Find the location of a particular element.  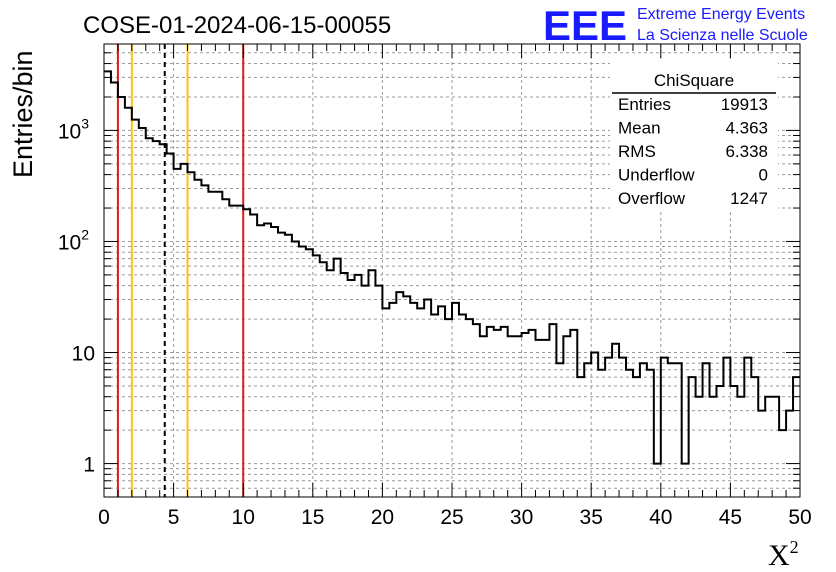

eee-logo-line2: La Scienza nelle Scuole is located at coordinates (722, 35).